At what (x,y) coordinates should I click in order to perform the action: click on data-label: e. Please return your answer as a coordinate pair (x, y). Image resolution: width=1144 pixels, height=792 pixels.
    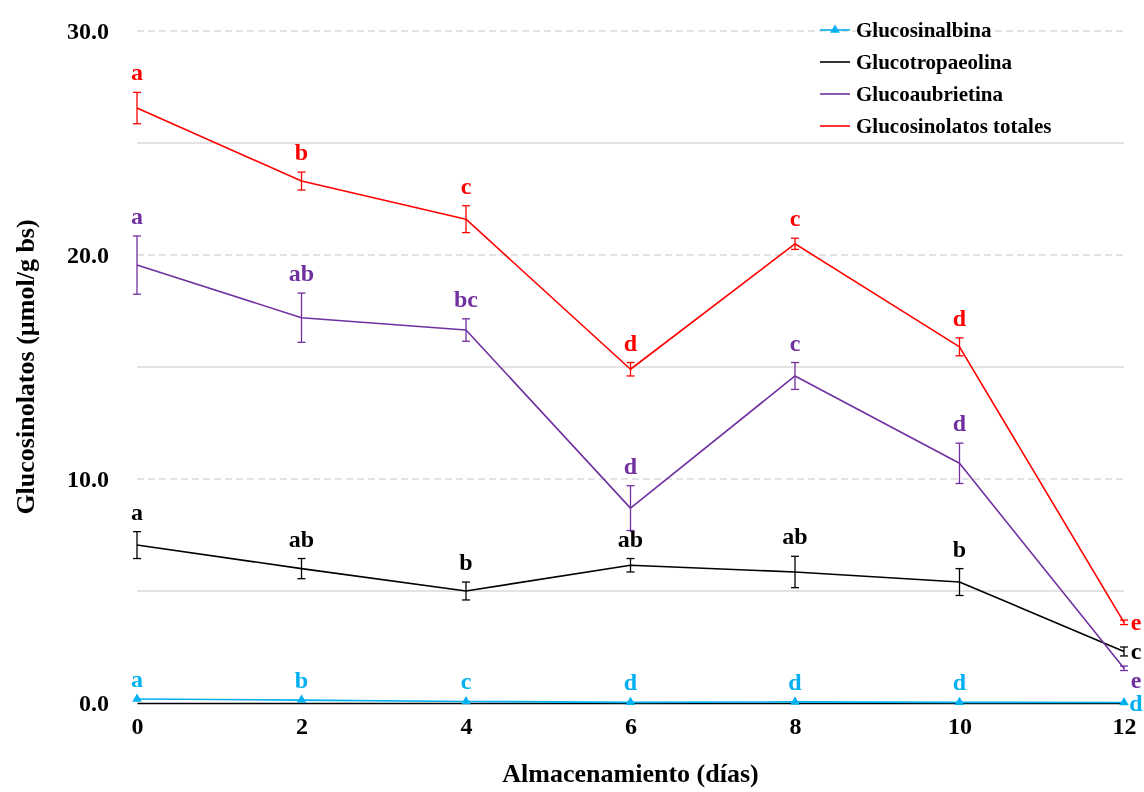
    Looking at the image, I should click on (1136, 622).